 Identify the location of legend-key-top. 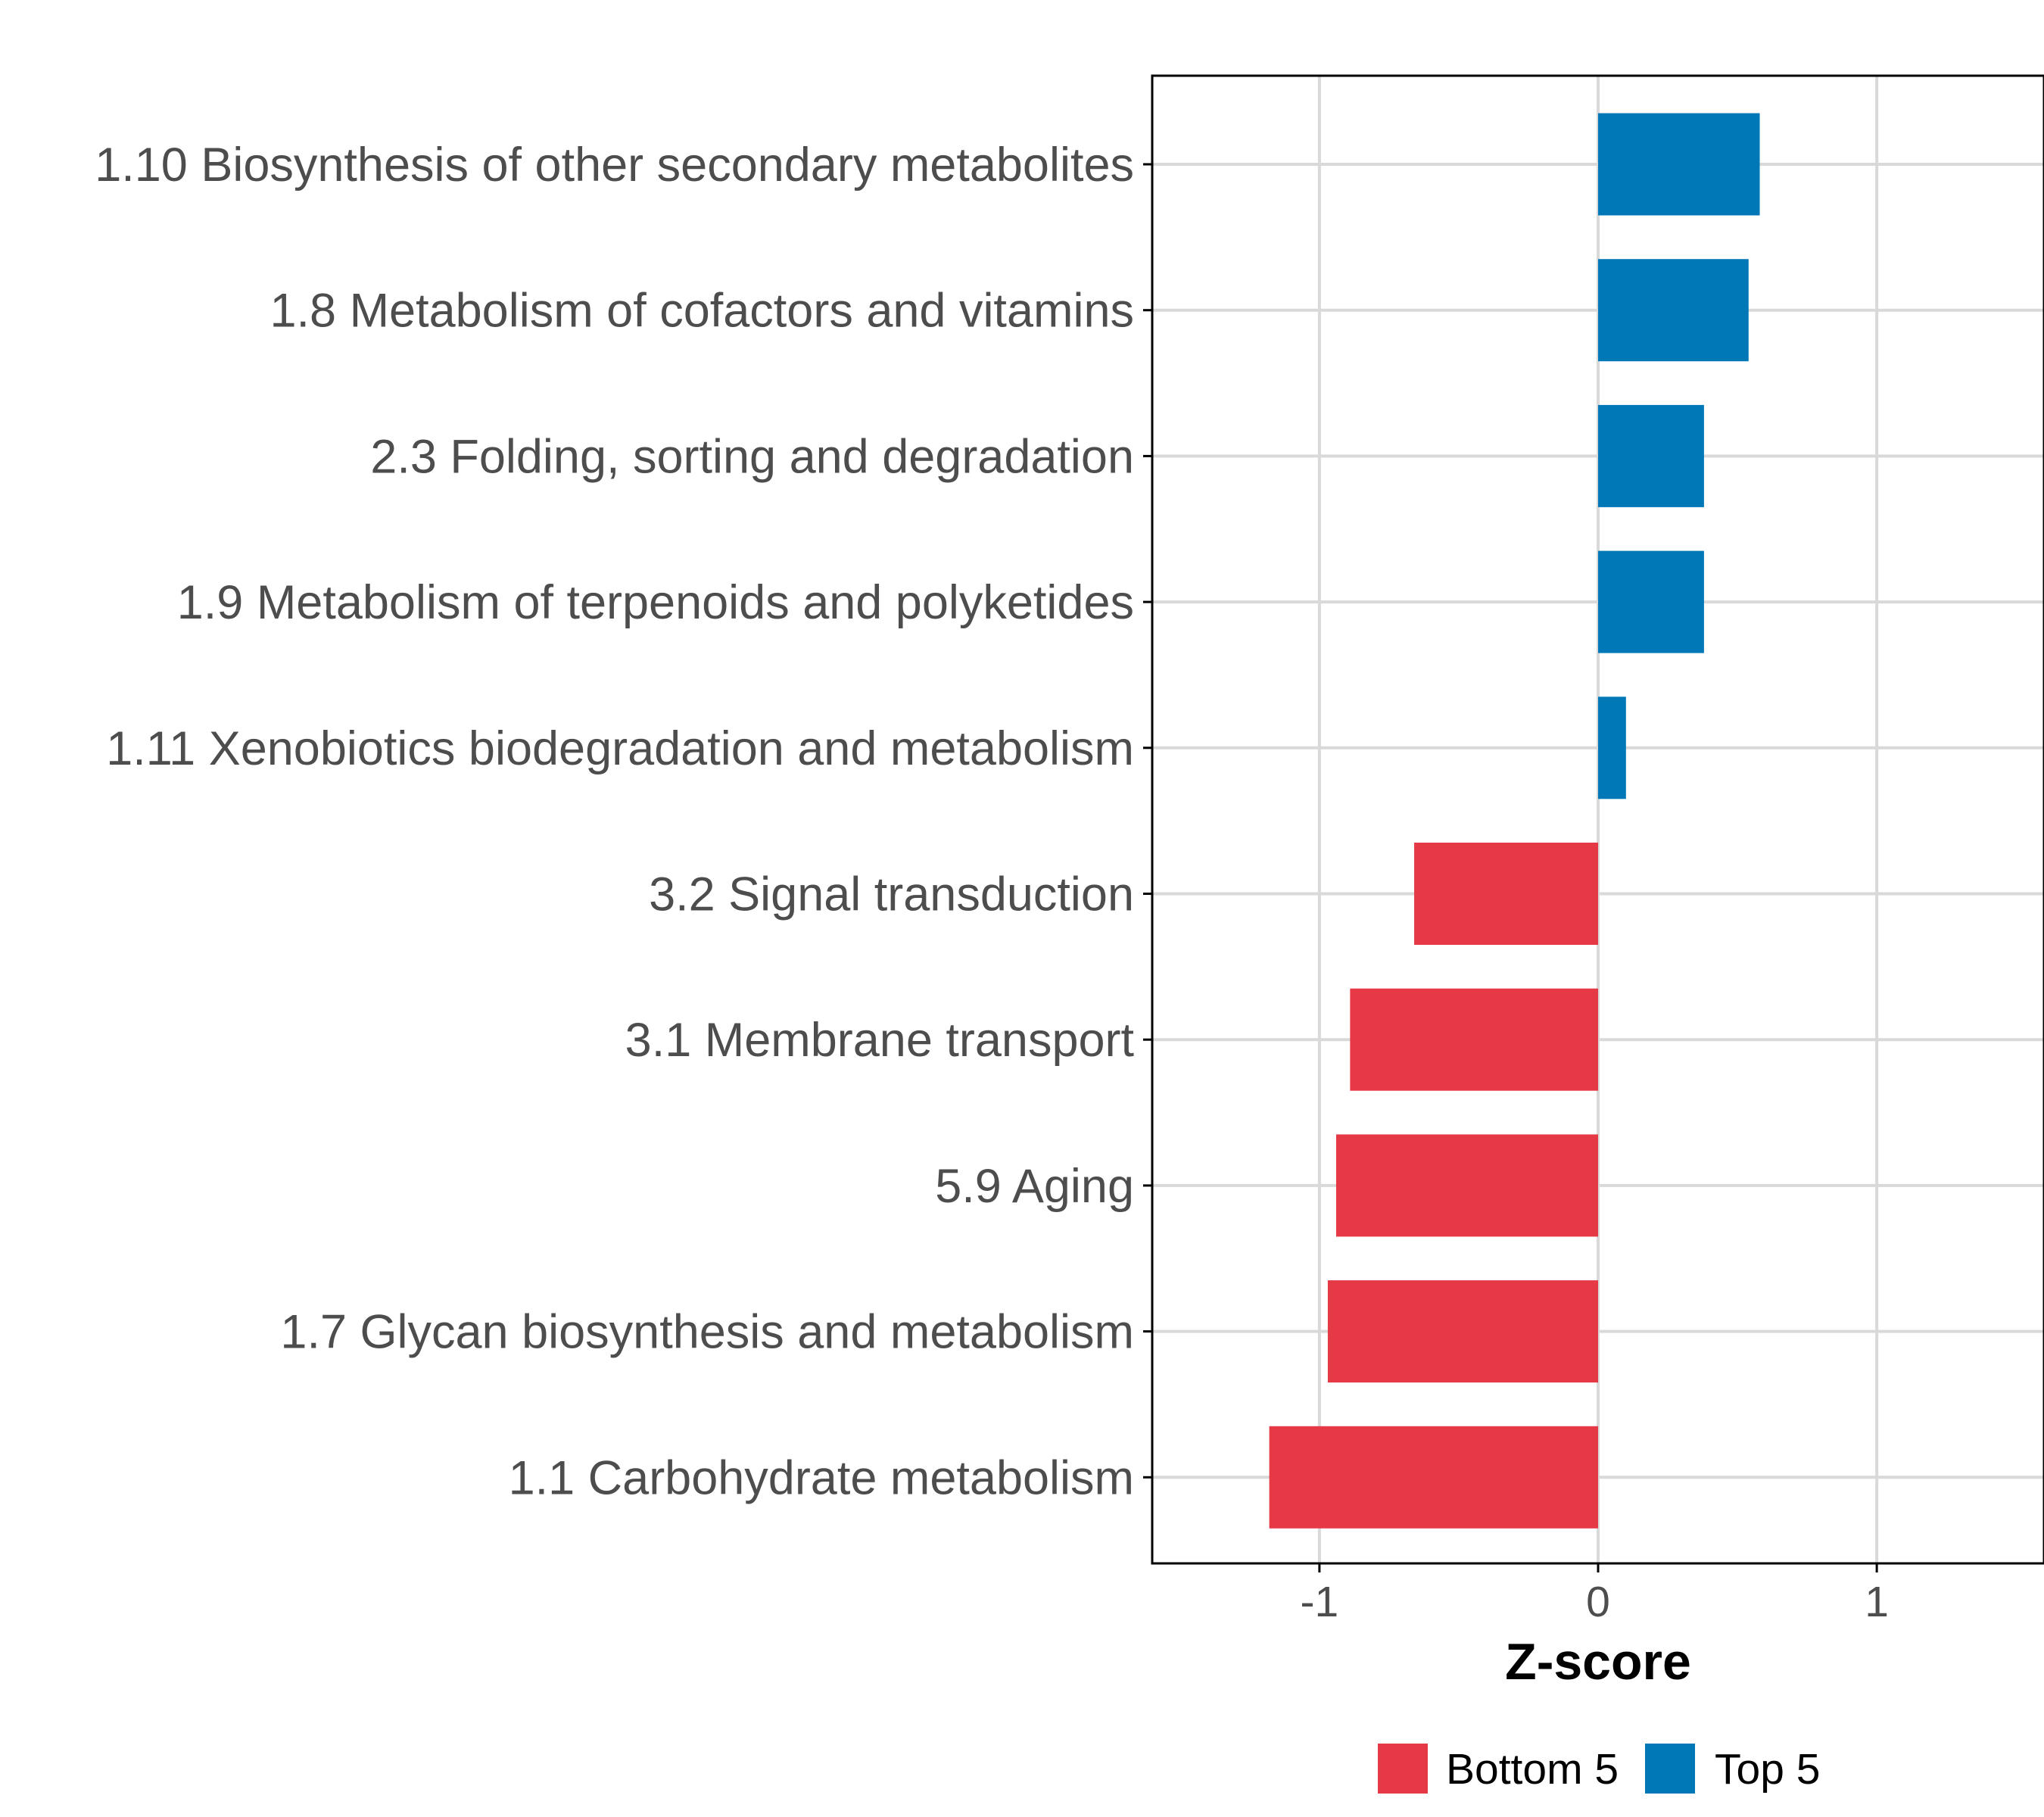
(1670, 1769).